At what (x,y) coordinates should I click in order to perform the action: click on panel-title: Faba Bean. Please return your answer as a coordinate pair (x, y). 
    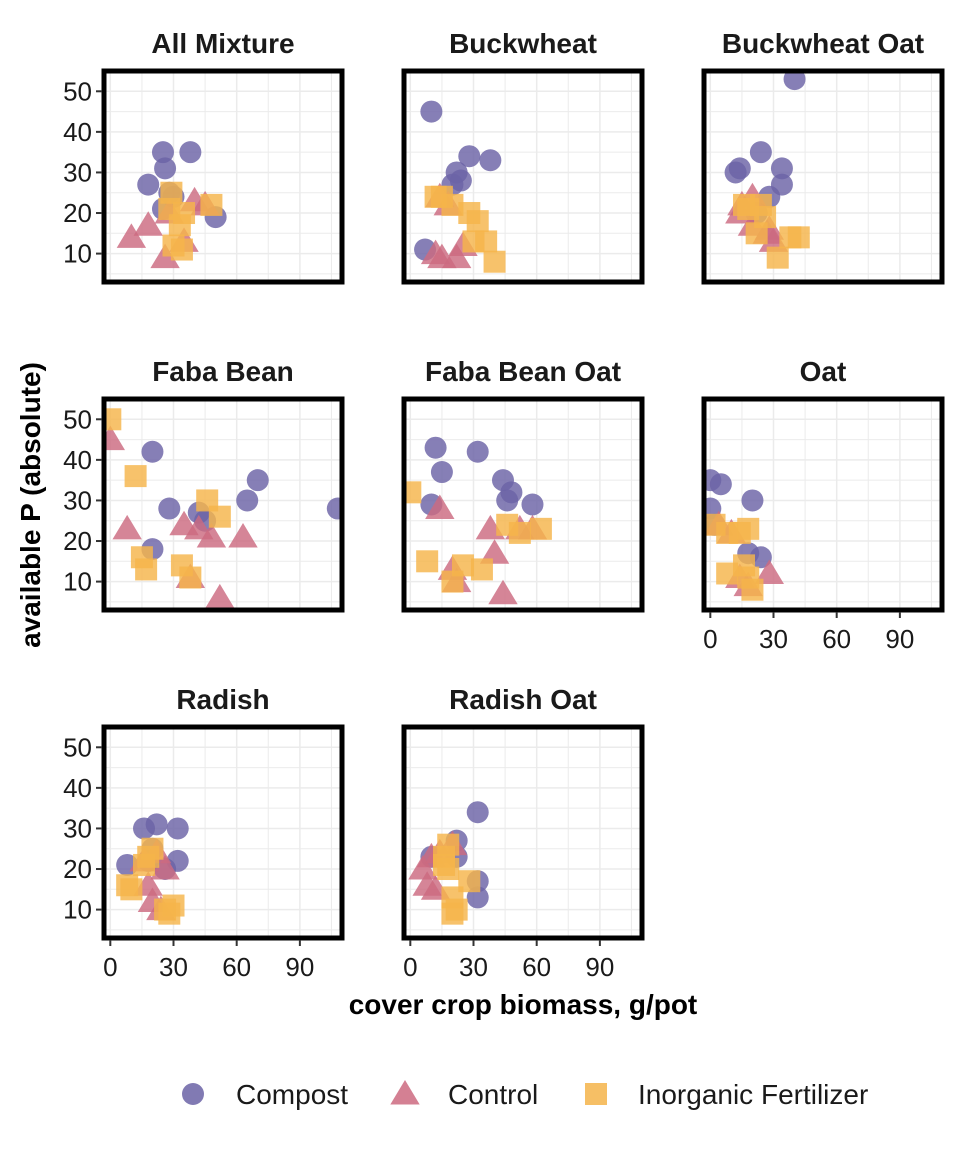
    Looking at the image, I should click on (223, 371).